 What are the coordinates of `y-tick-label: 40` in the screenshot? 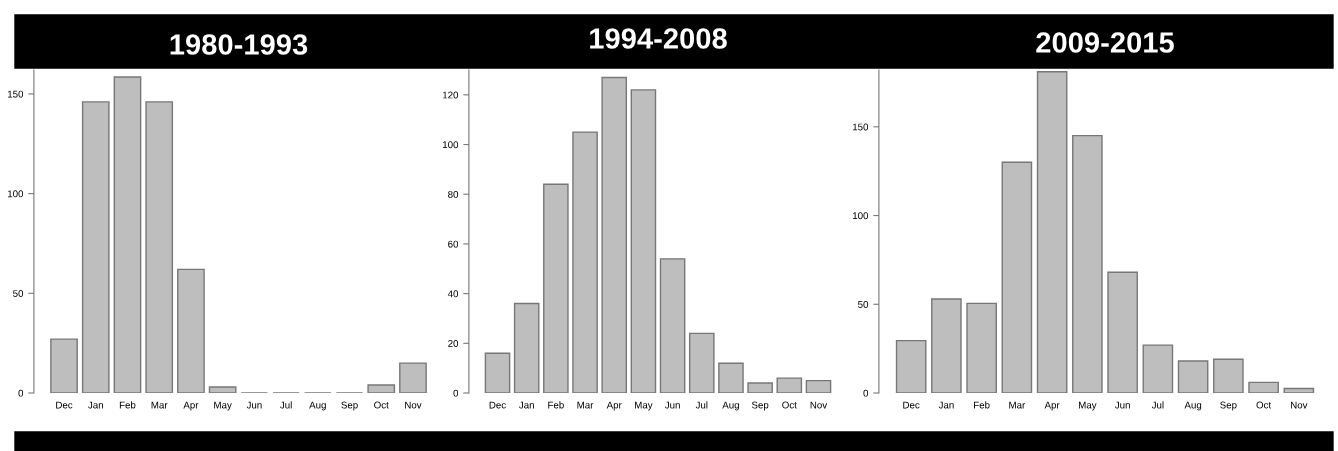 It's located at (453, 294).